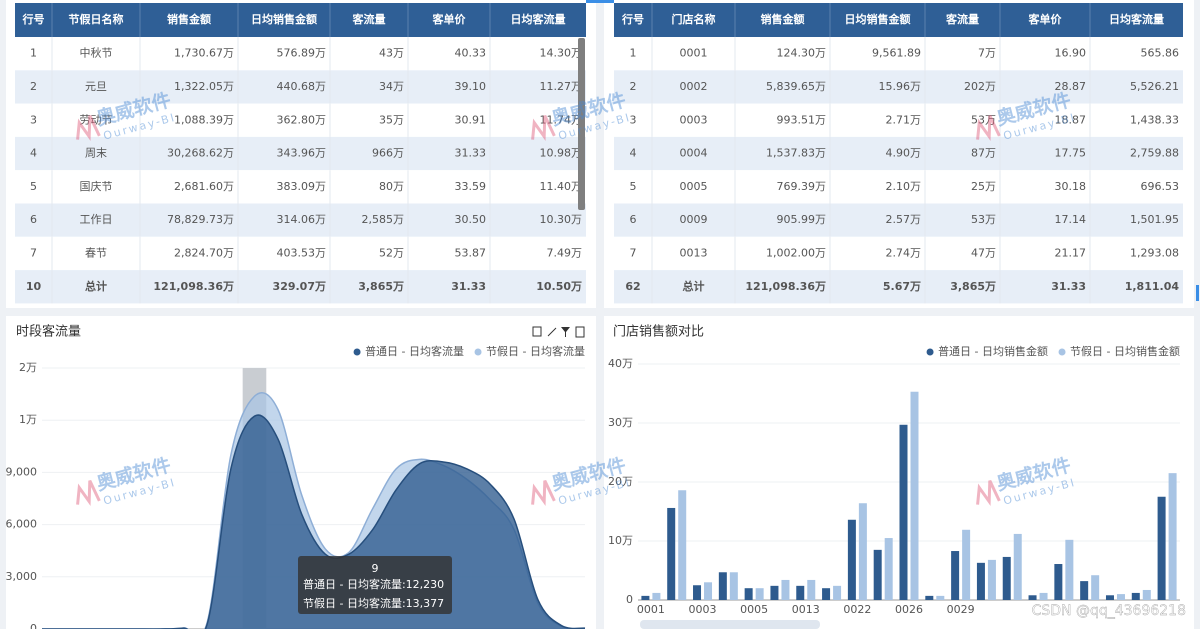 The width and height of the screenshot is (1200, 629). Describe the element at coordinates (633, 219) in the screenshot. I see `cell: 6` at that location.